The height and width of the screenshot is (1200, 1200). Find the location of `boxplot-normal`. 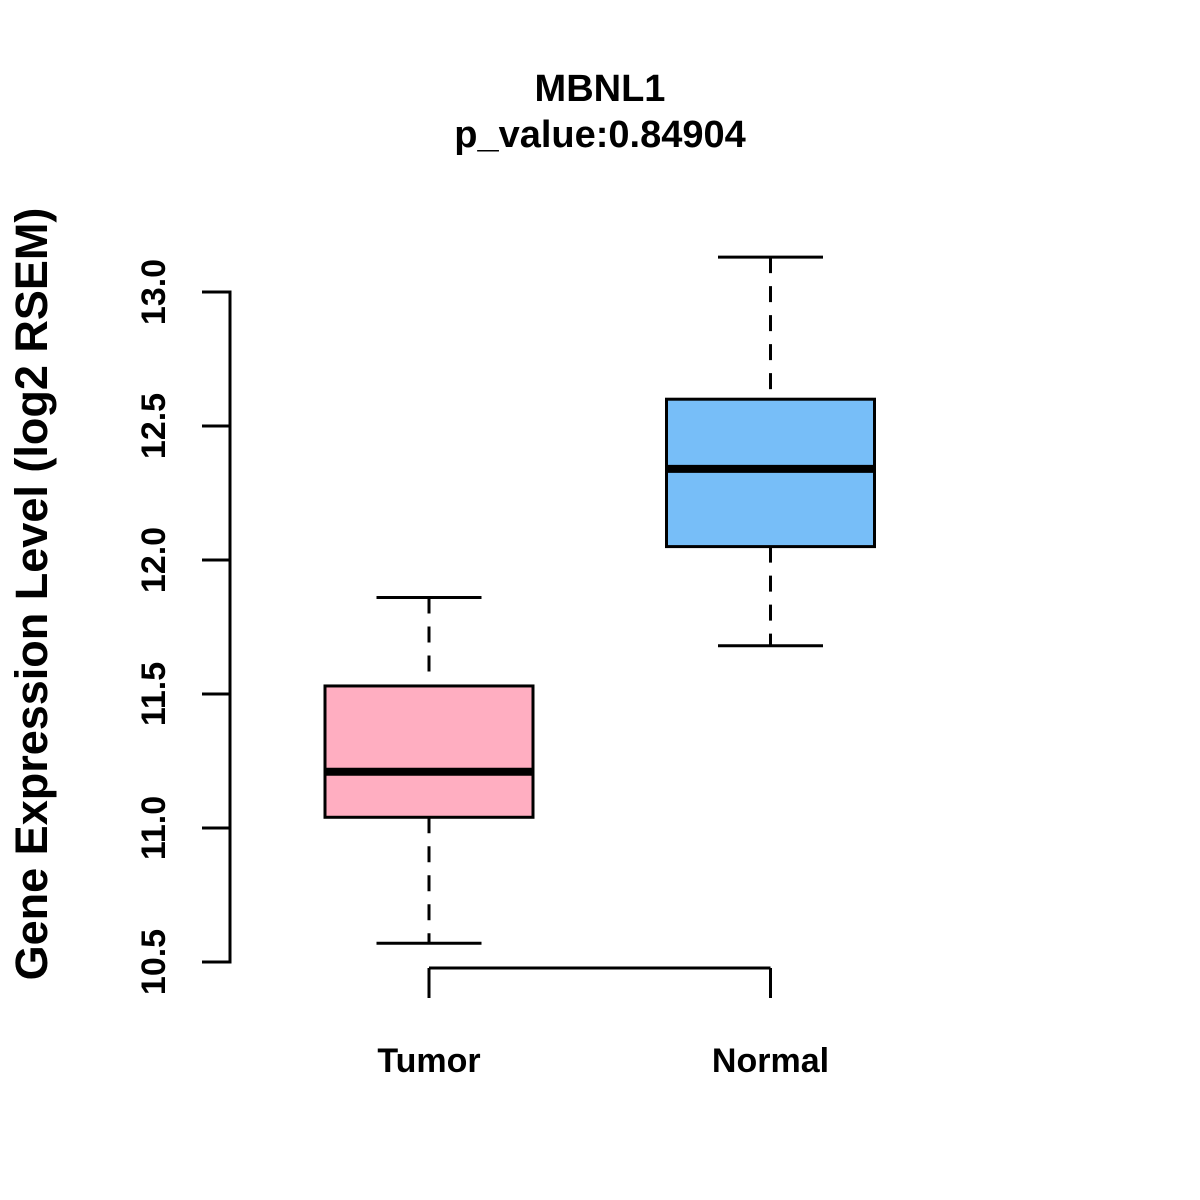

boxplot-normal is located at coordinates (770, 451).